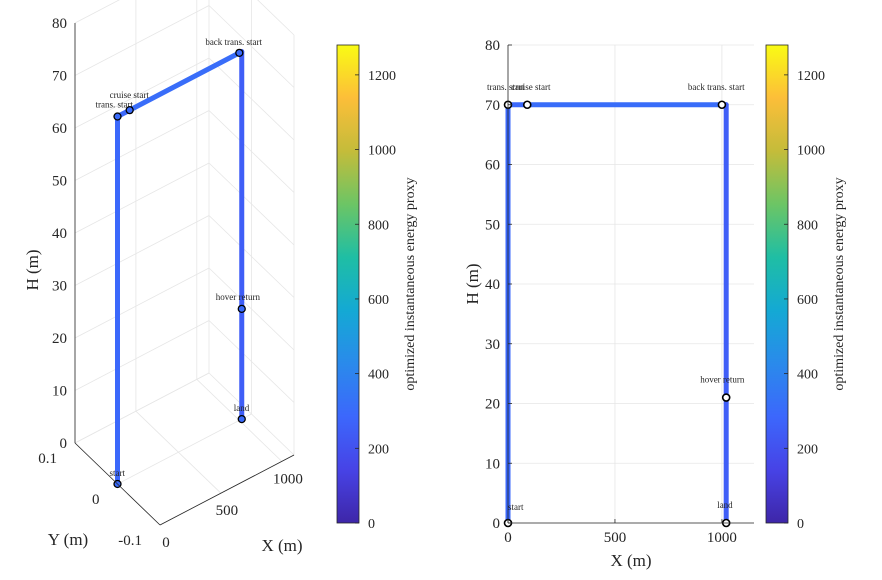 This screenshot has height=580, width=882. Describe the element at coordinates (96, 500) in the screenshot. I see `tick-label-y-3d: 0` at that location.